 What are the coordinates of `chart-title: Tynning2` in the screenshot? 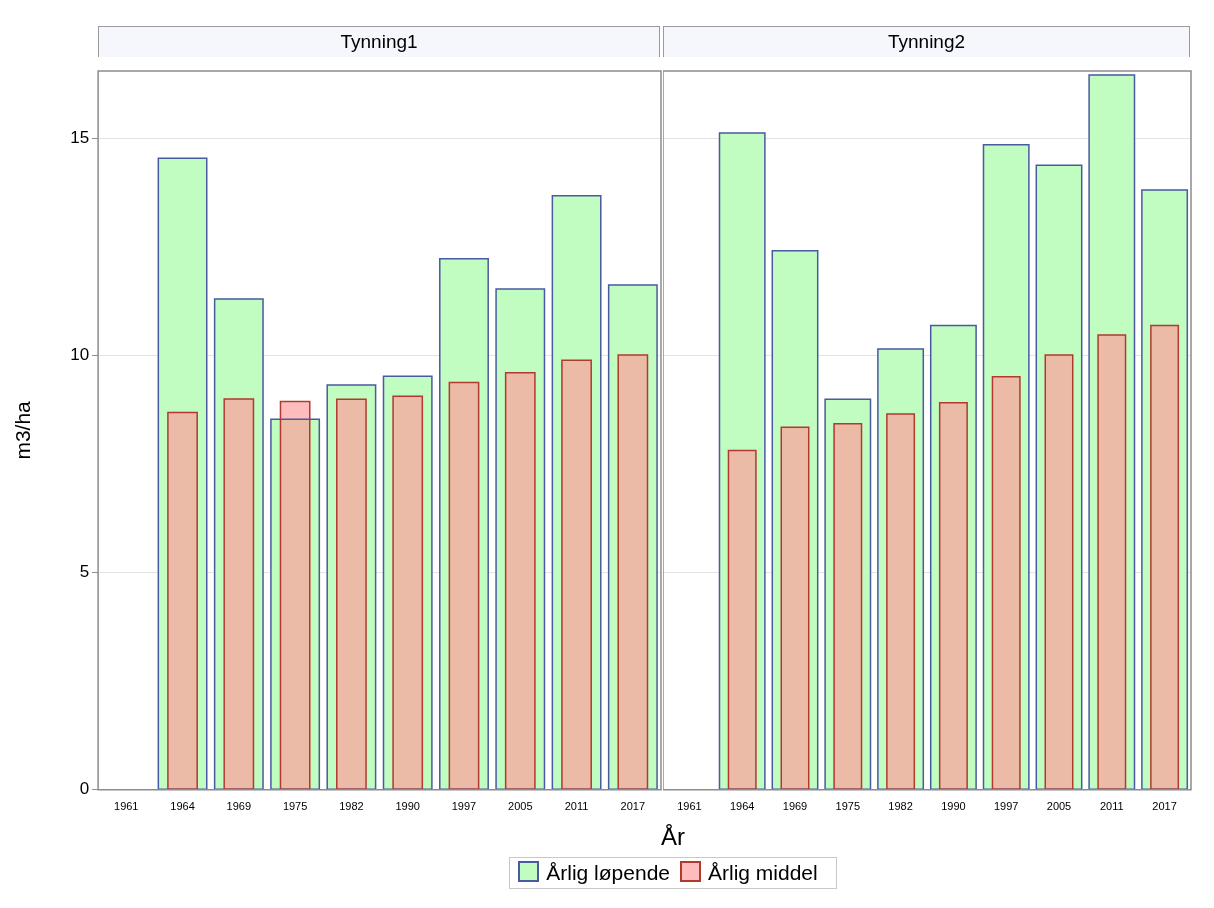 It's located at (926, 41).